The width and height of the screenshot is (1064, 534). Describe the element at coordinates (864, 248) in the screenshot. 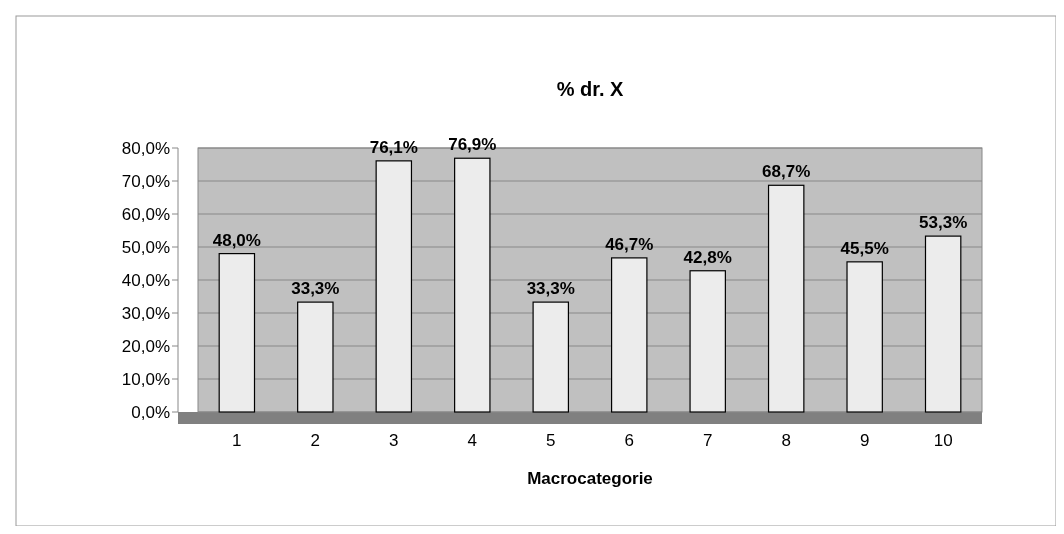

I see `data-label: 45,5%` at that location.